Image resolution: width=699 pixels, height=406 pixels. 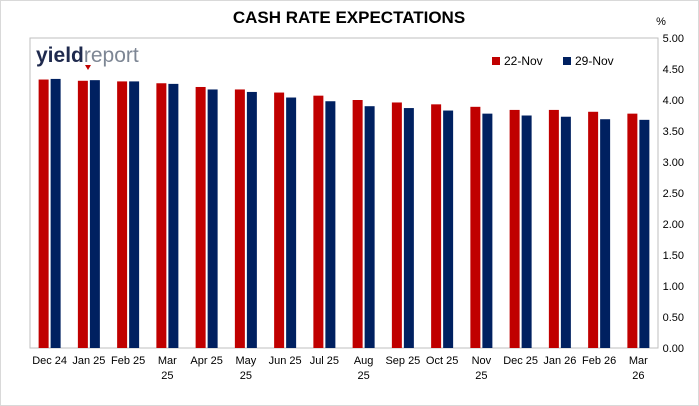 What do you see at coordinates (673, 349) in the screenshot?
I see `y-tick-label-0-00: 0.00` at bounding box center [673, 349].